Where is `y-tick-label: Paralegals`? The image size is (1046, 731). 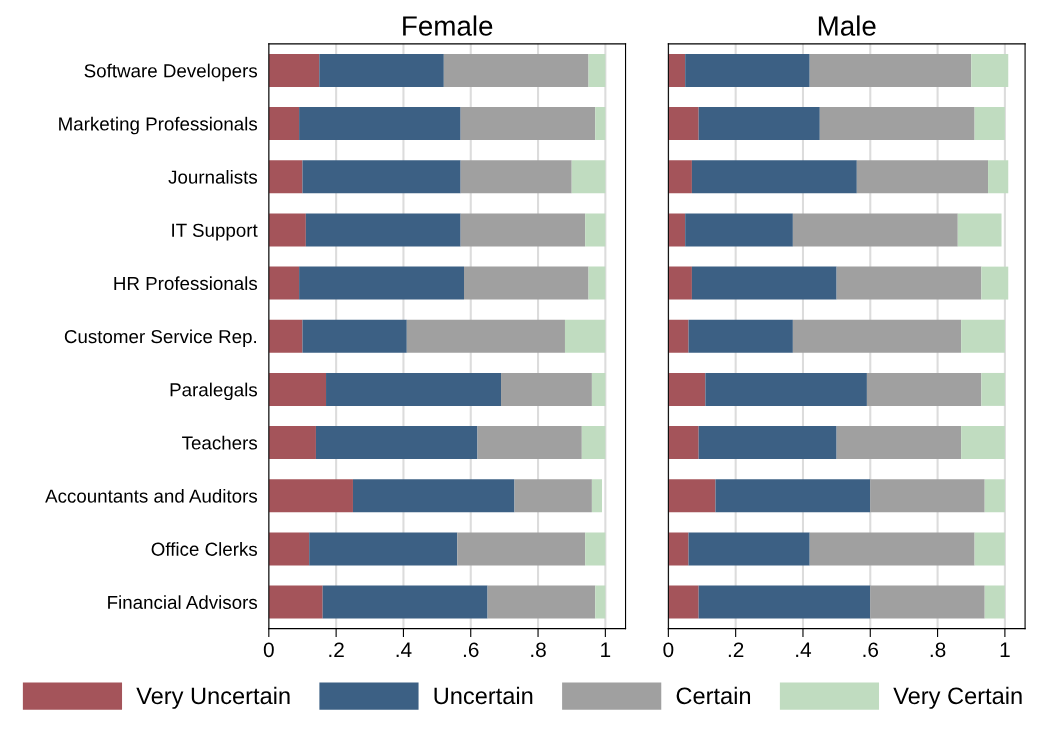
y-tick-label: Paralegals is located at coordinates (214, 391).